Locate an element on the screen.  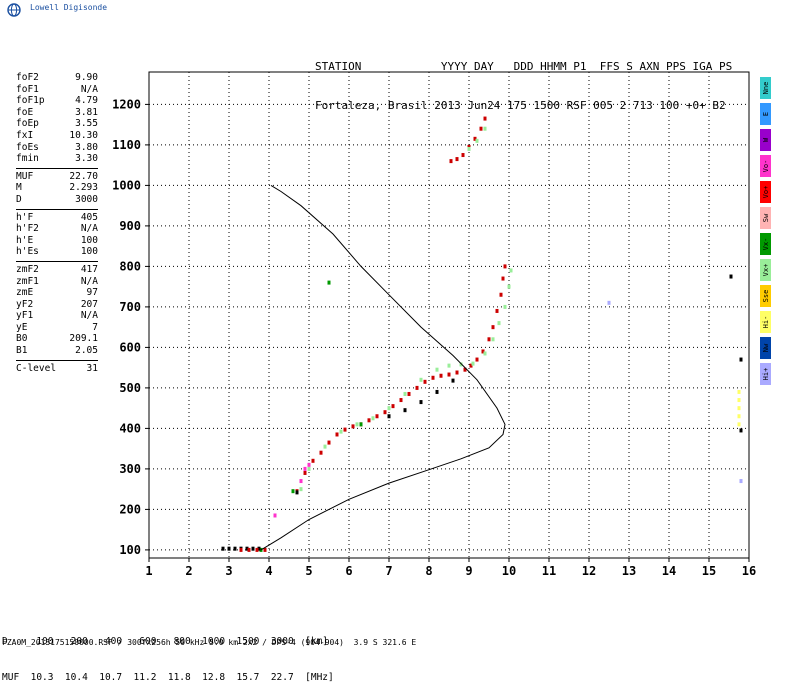
parameter-row: foF1p 4.79 is located at coordinates (57, 101).